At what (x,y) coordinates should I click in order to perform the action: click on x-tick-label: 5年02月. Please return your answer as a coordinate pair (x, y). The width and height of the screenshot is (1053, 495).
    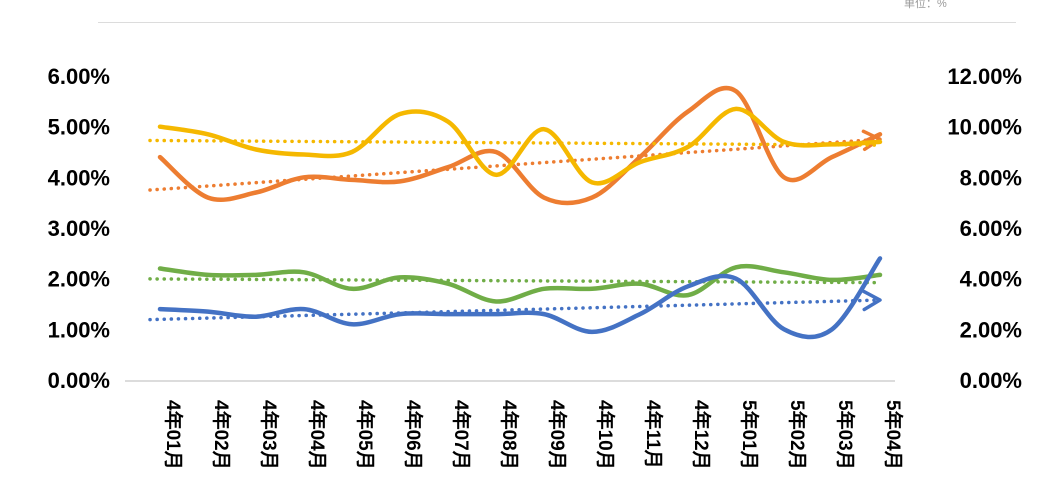
    Looking at the image, I should click on (797, 435).